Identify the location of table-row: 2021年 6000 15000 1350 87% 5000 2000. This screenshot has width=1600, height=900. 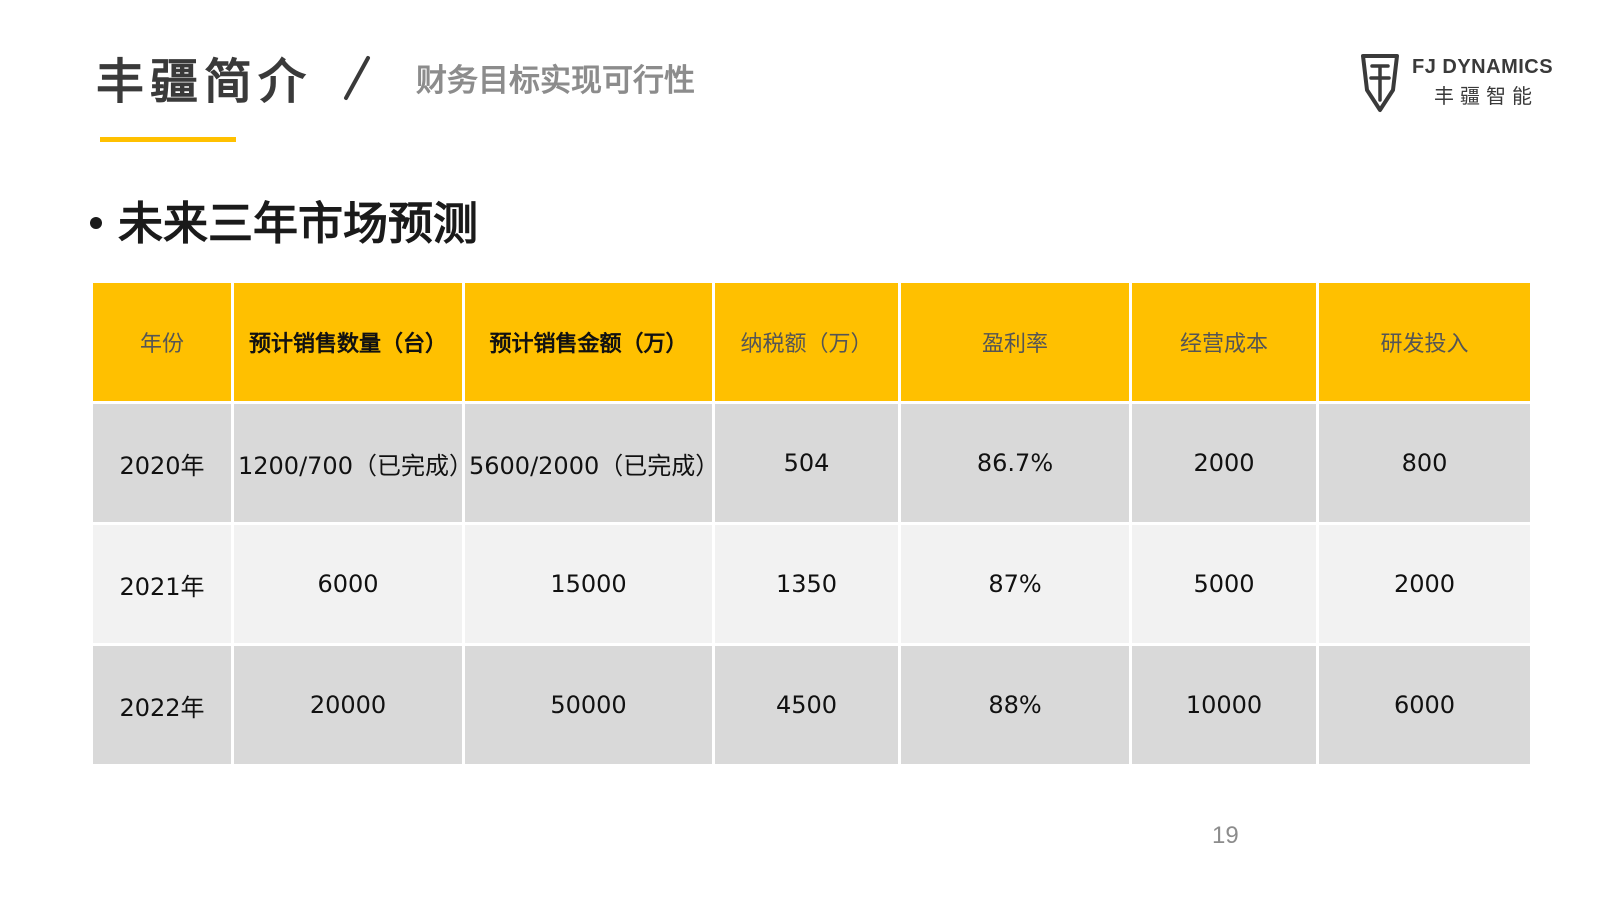
(811, 584).